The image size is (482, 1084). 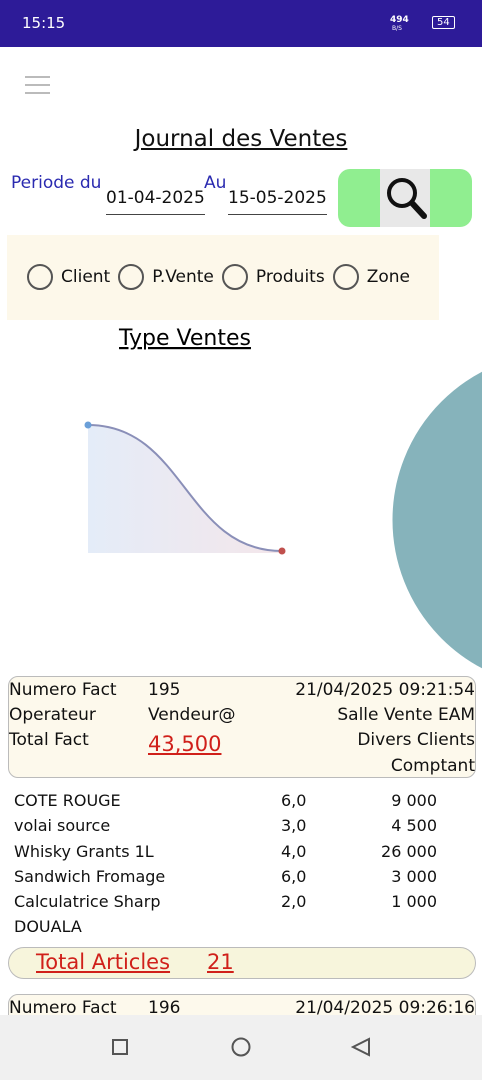 What do you see at coordinates (164, 1008) in the screenshot?
I see `invoice-number: 196` at bounding box center [164, 1008].